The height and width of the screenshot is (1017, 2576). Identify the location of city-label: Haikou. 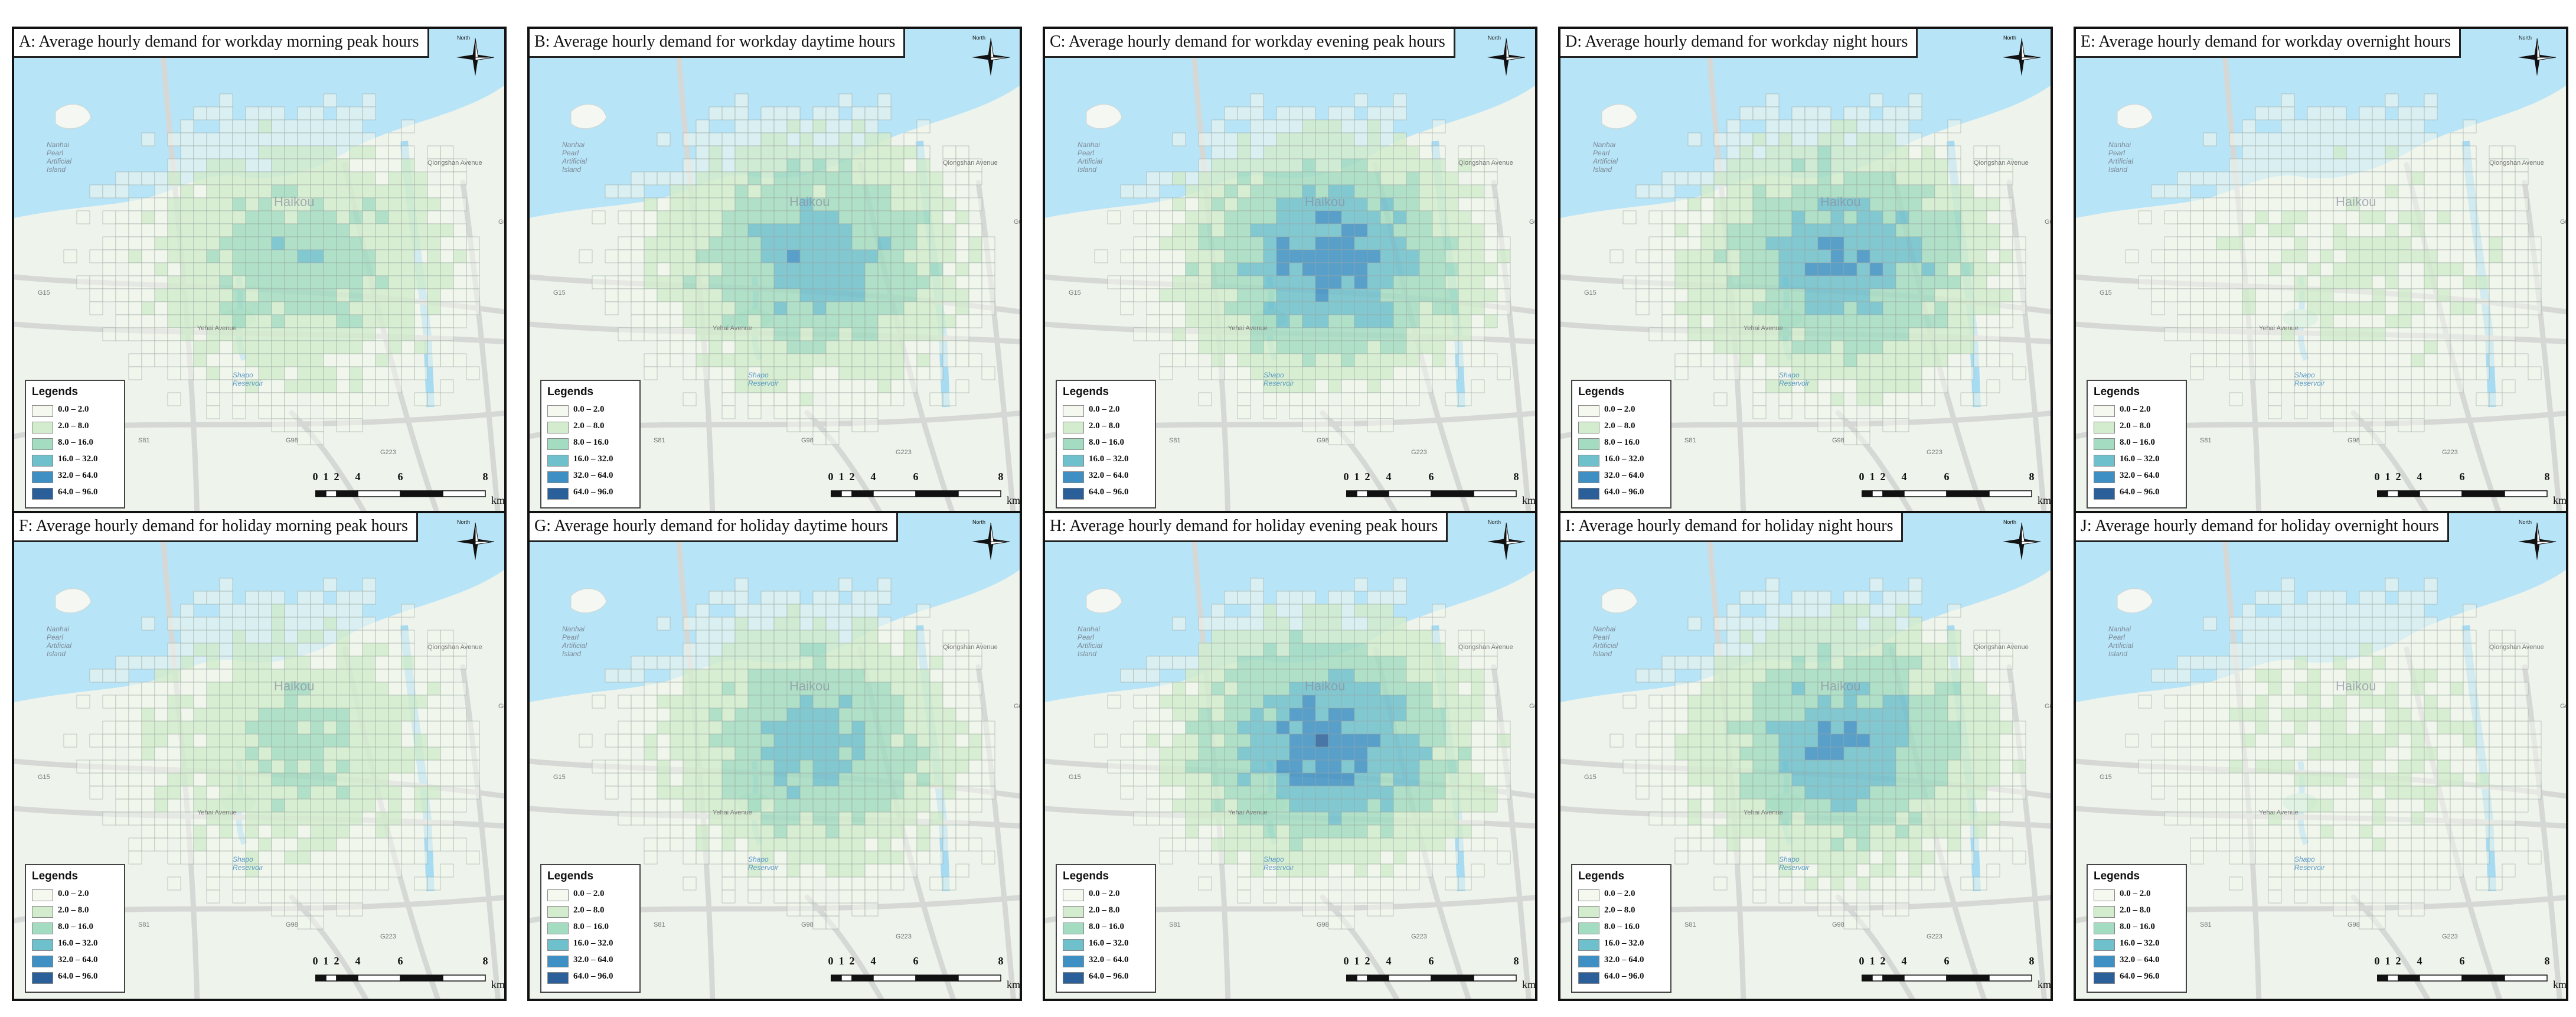
(2356, 201).